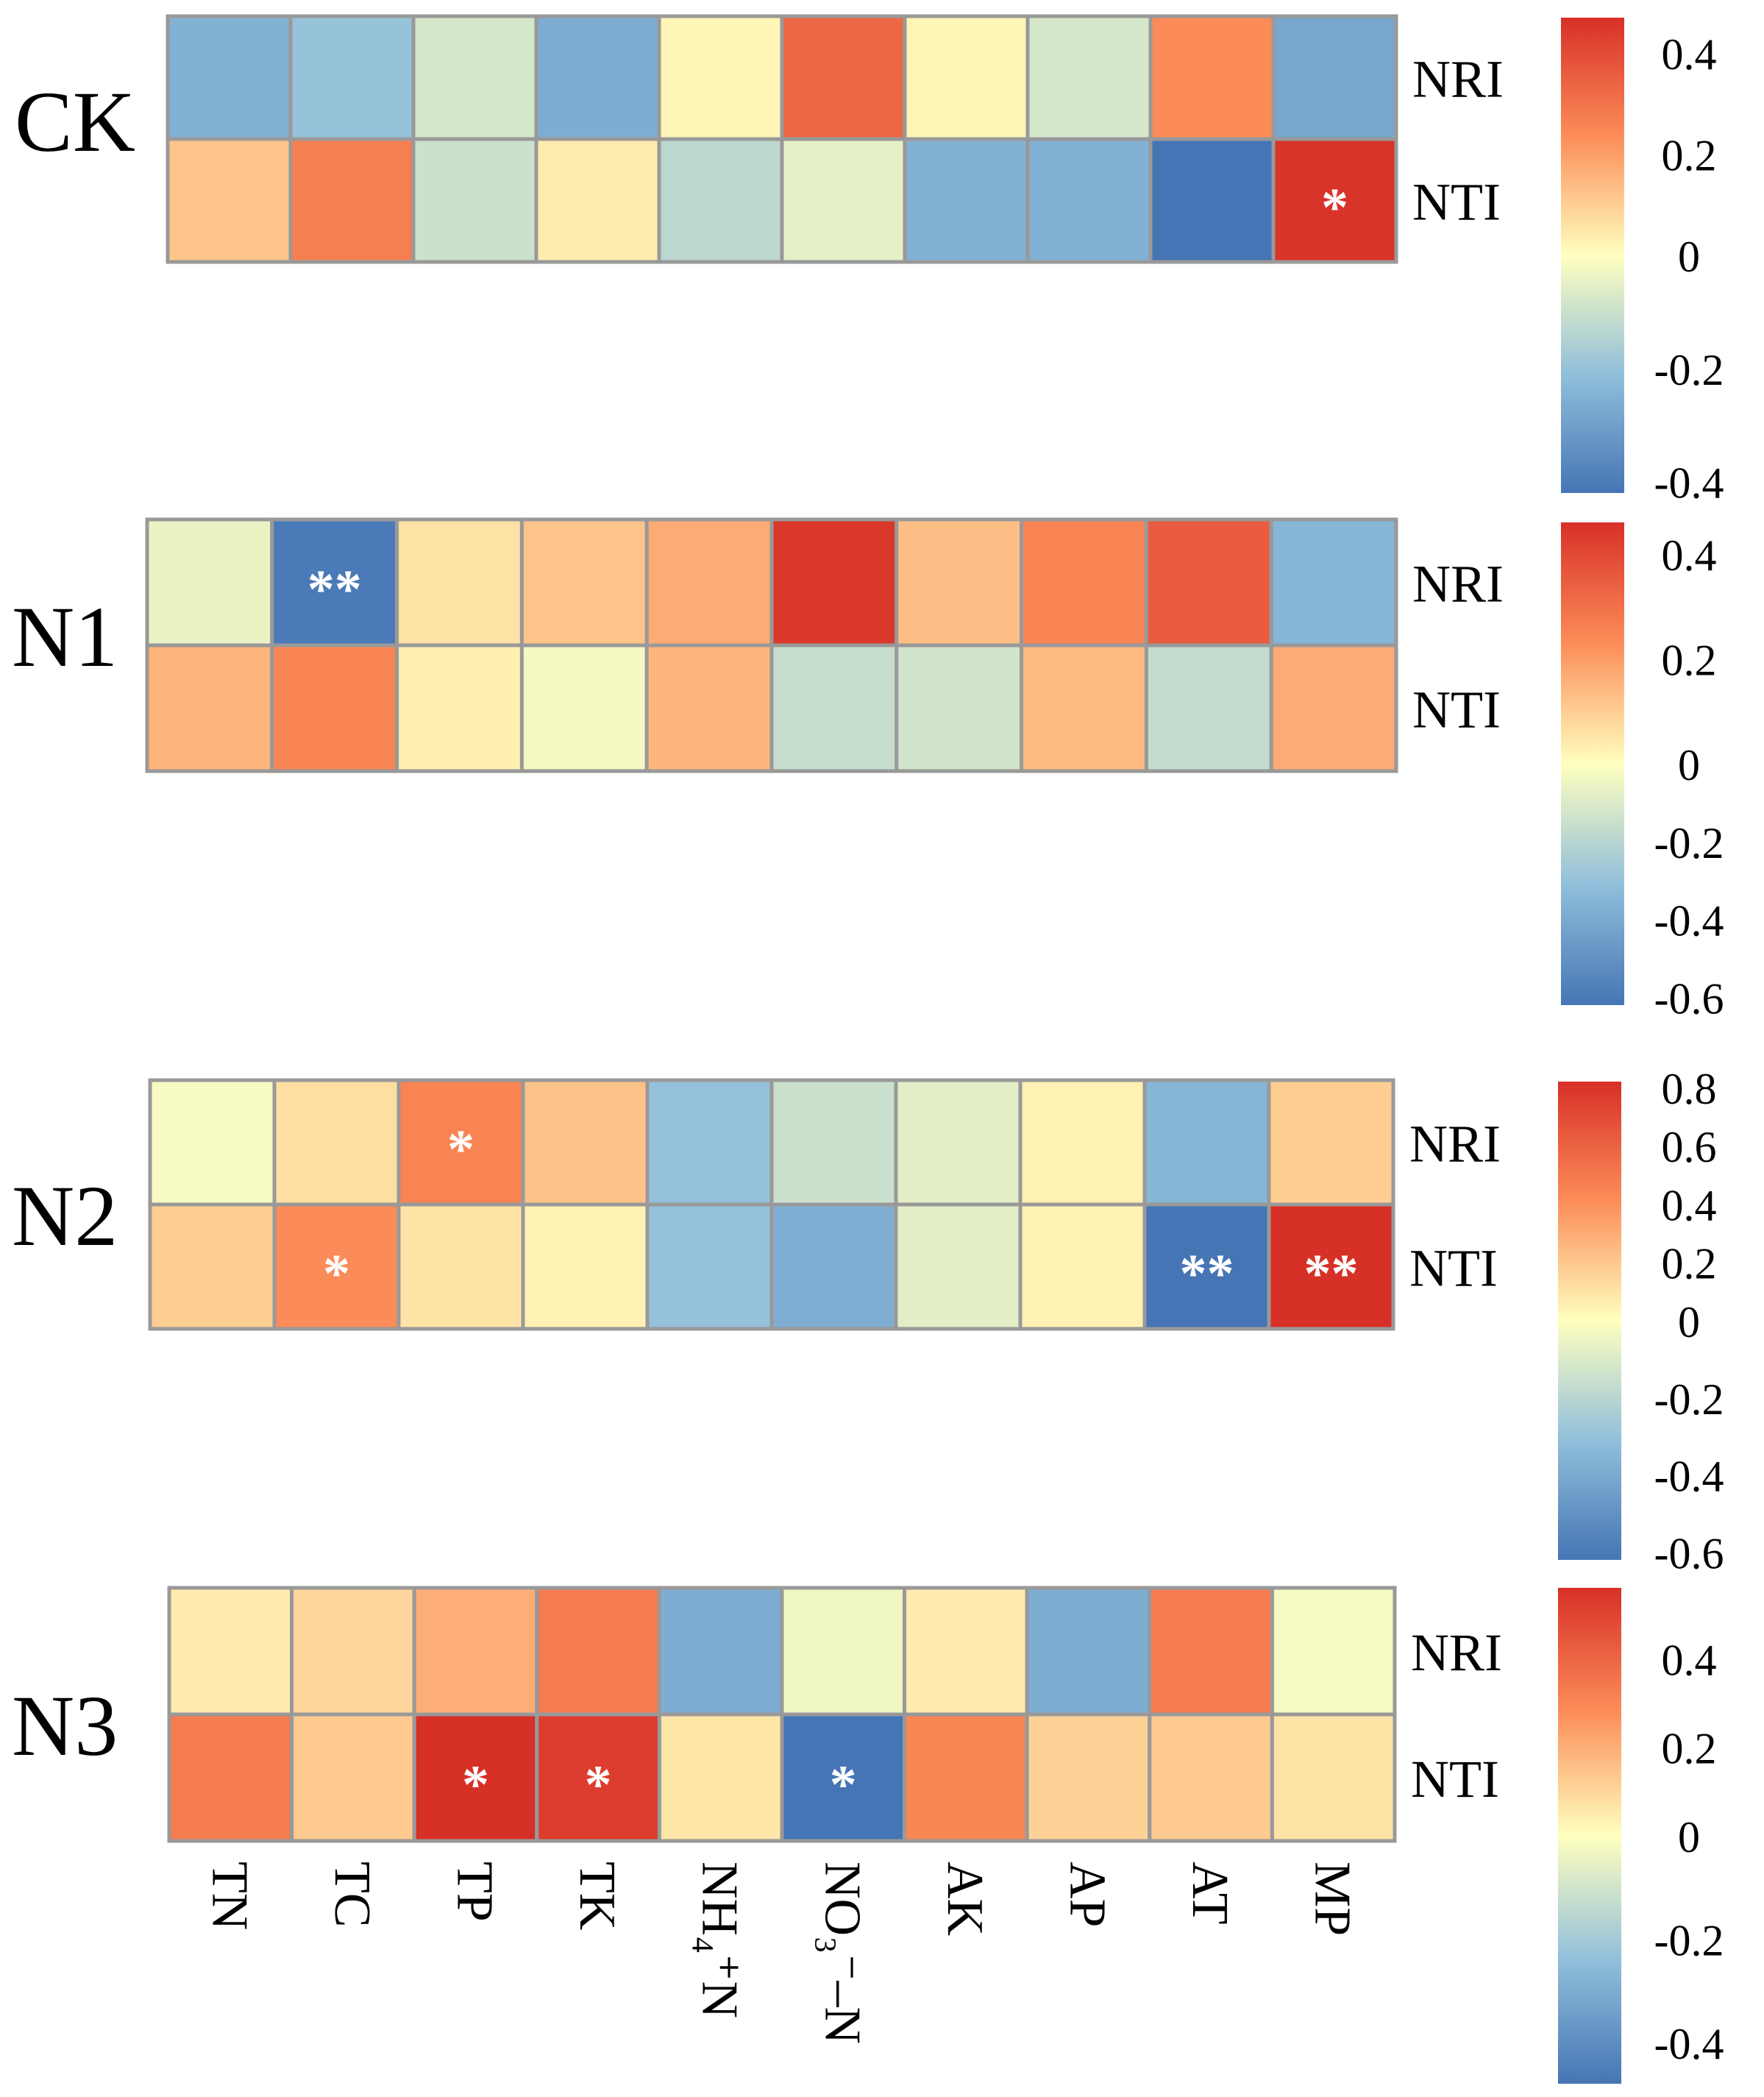 The width and height of the screenshot is (1764, 2097). What do you see at coordinates (1689, 1147) in the screenshot?
I see `colorbar-tick-label: 0.6` at bounding box center [1689, 1147].